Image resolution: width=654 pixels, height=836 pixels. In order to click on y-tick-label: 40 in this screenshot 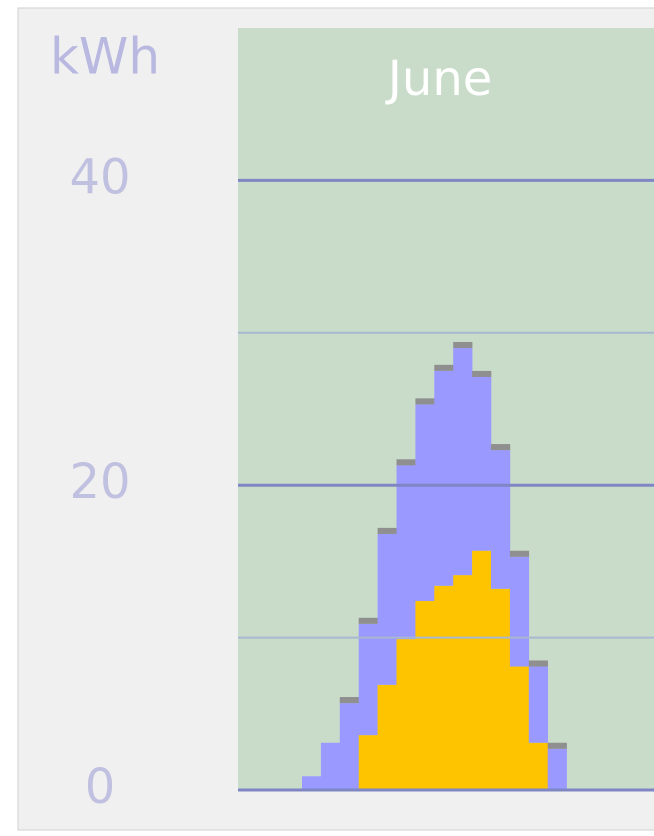, I will do `click(99, 177)`.